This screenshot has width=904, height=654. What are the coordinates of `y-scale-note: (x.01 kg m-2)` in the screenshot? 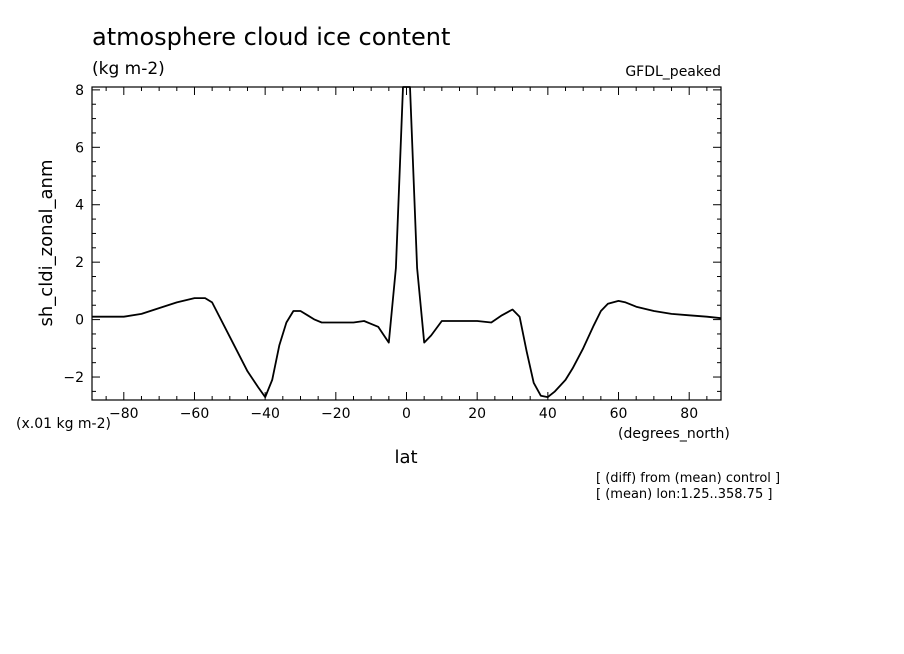 It's located at (63, 424).